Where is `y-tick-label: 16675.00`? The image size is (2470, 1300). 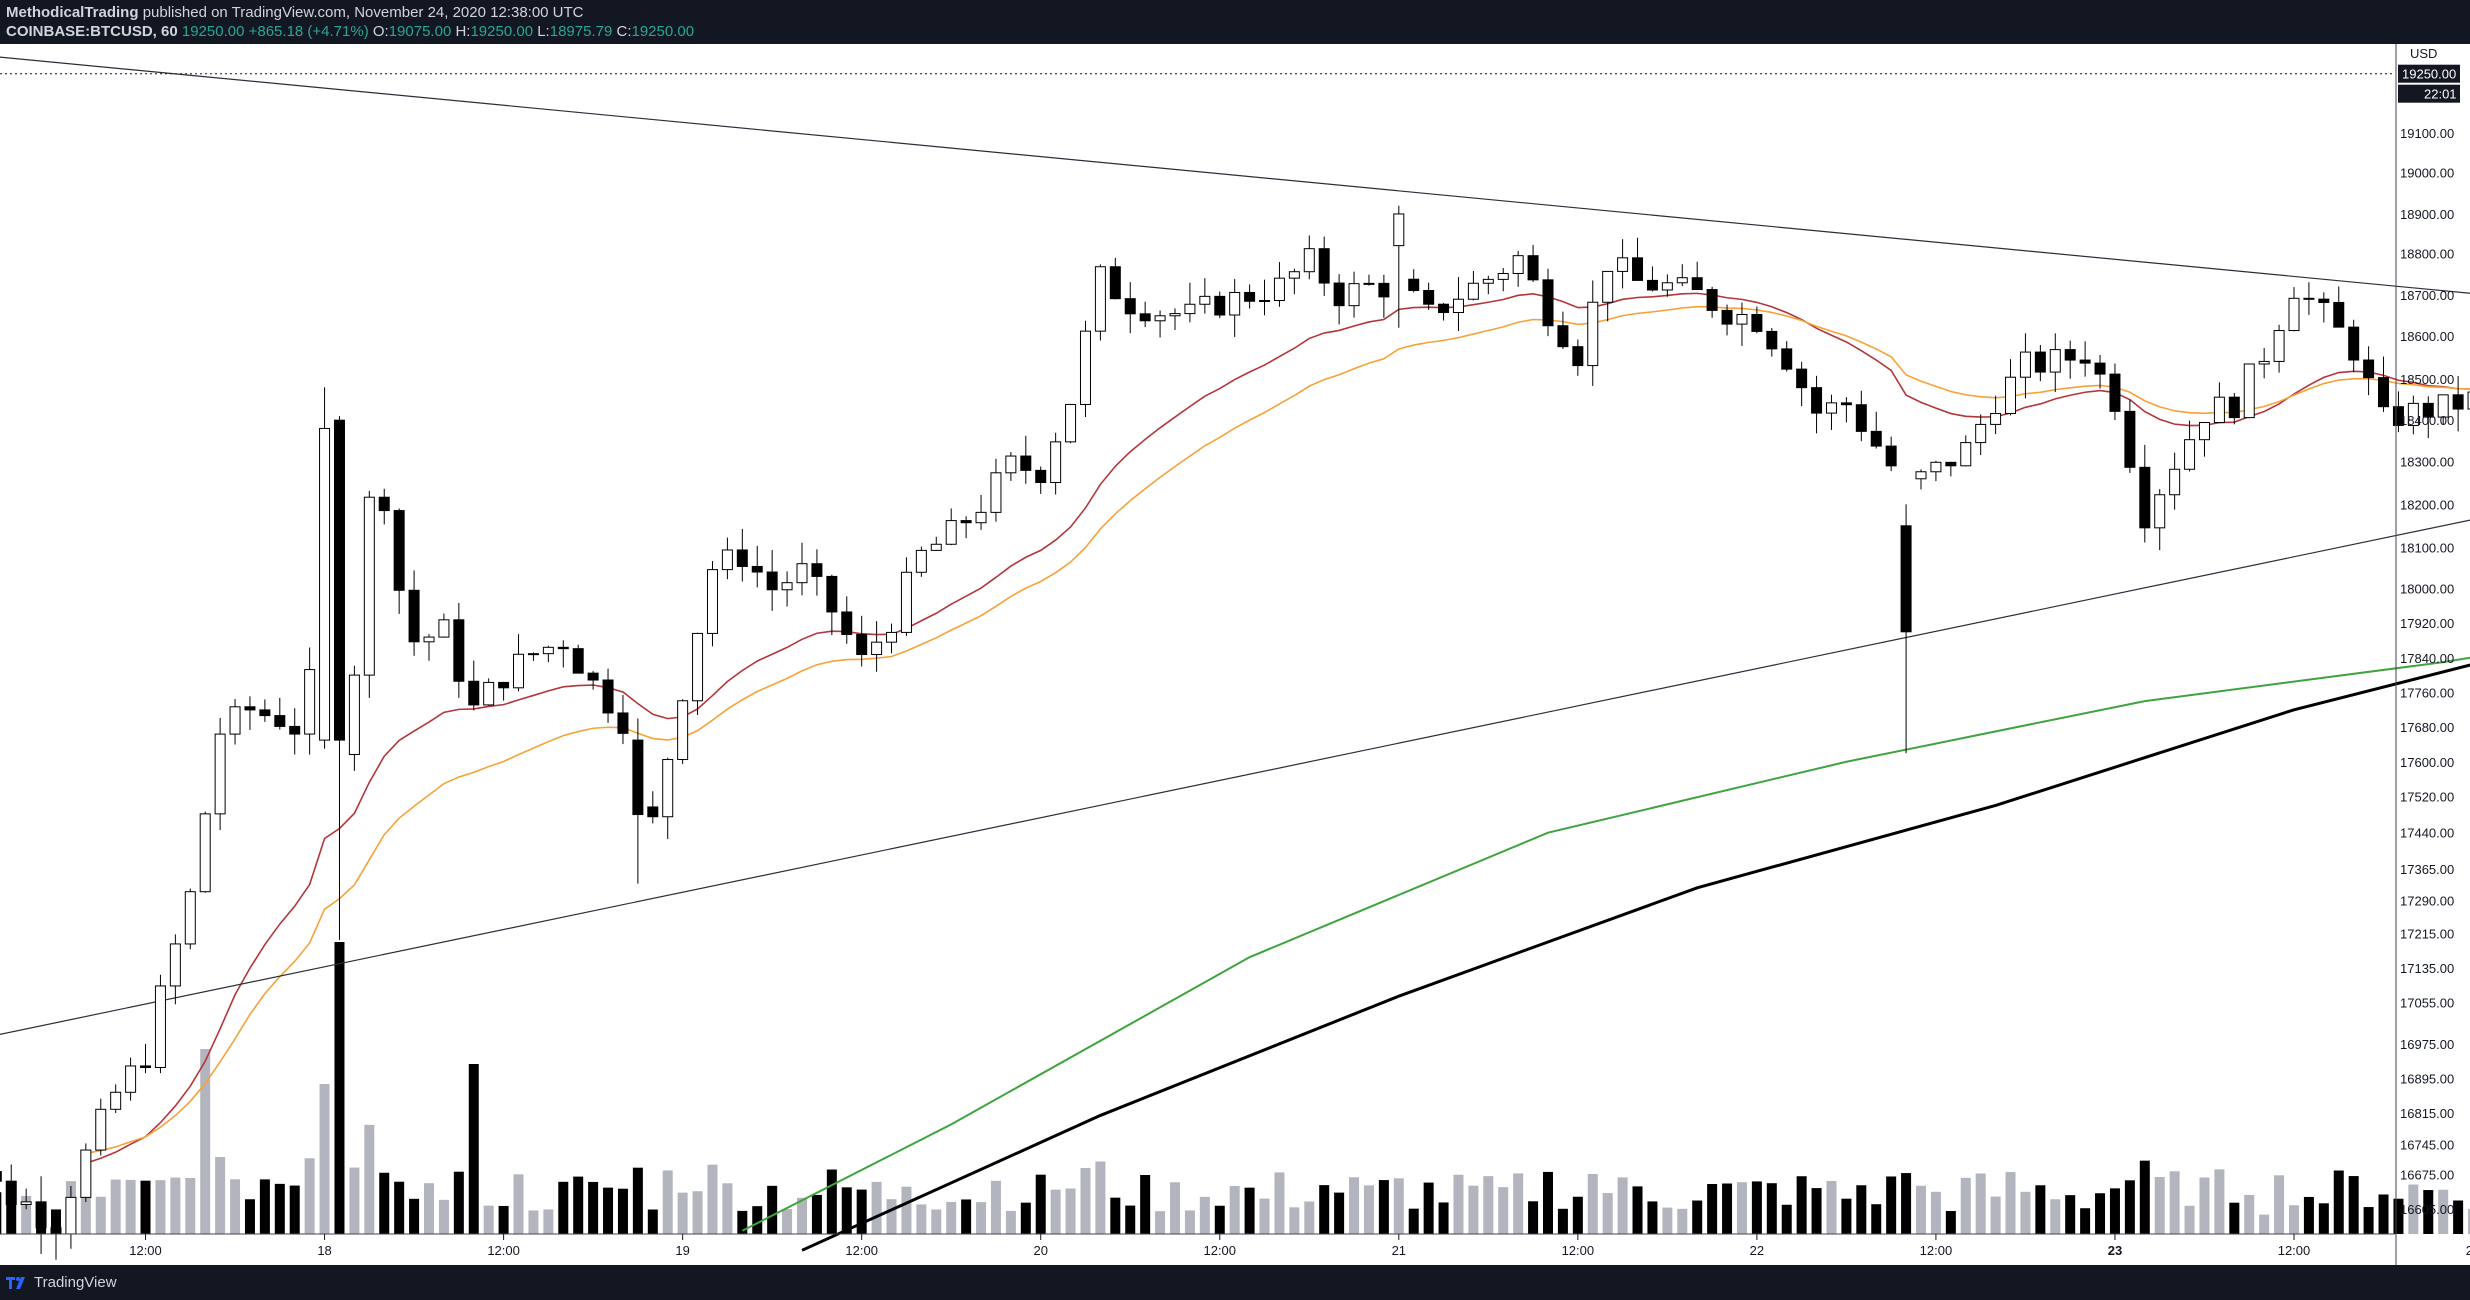
y-tick-label: 16675.00 is located at coordinates (2427, 1174).